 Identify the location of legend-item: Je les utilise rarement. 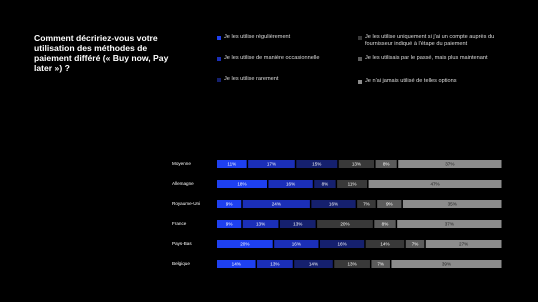
(282, 79).